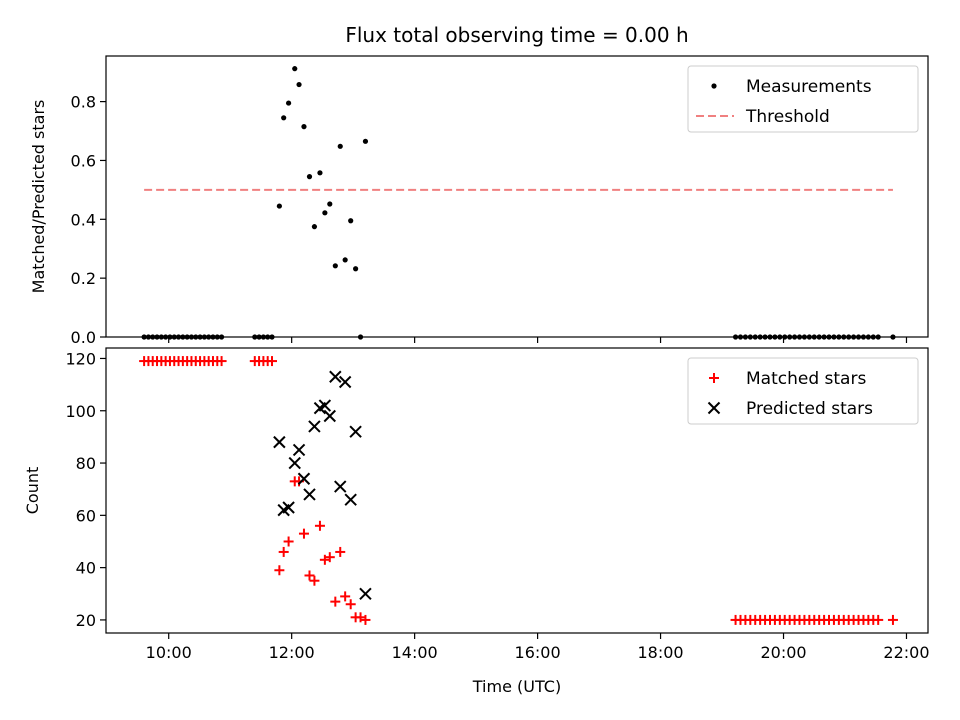 The image size is (960, 720). What do you see at coordinates (83, 337) in the screenshot?
I see `ratio-y-tick-label: 0.0` at bounding box center [83, 337].